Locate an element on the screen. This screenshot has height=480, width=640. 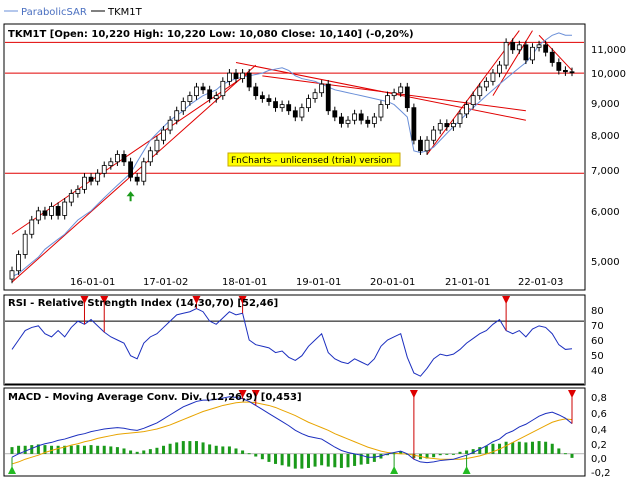
macd-y-tick: 0,6 is located at coordinates (599, 414).